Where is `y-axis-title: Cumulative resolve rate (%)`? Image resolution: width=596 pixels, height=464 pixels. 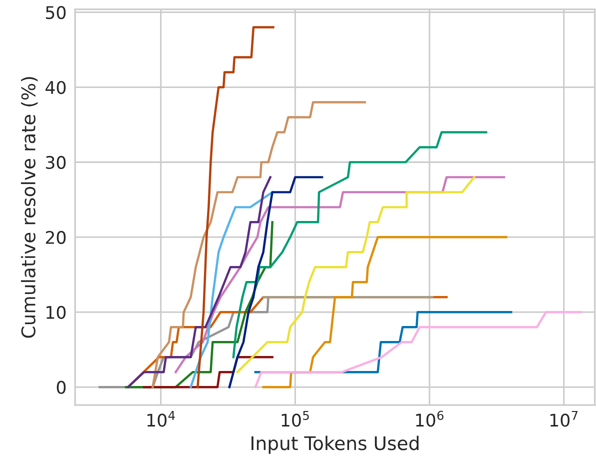
y-axis-title: Cumulative resolve rate (%) is located at coordinates (29, 207).